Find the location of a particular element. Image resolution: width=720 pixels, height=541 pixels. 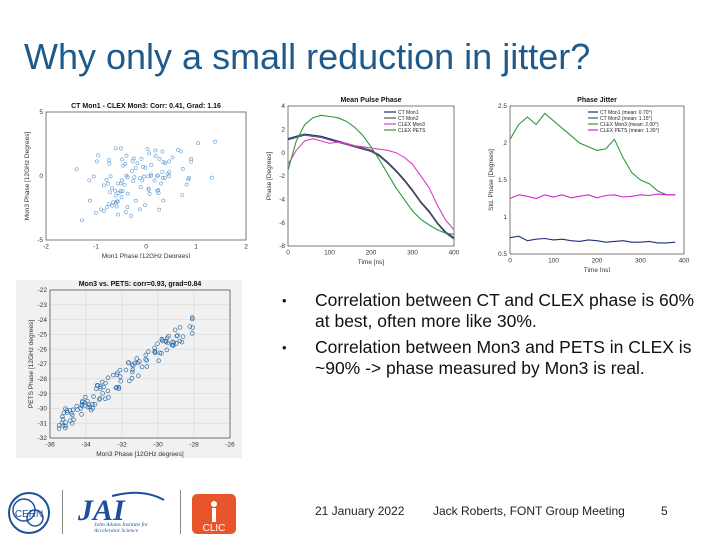

x-tick-label: 300 is located at coordinates (640, 261).